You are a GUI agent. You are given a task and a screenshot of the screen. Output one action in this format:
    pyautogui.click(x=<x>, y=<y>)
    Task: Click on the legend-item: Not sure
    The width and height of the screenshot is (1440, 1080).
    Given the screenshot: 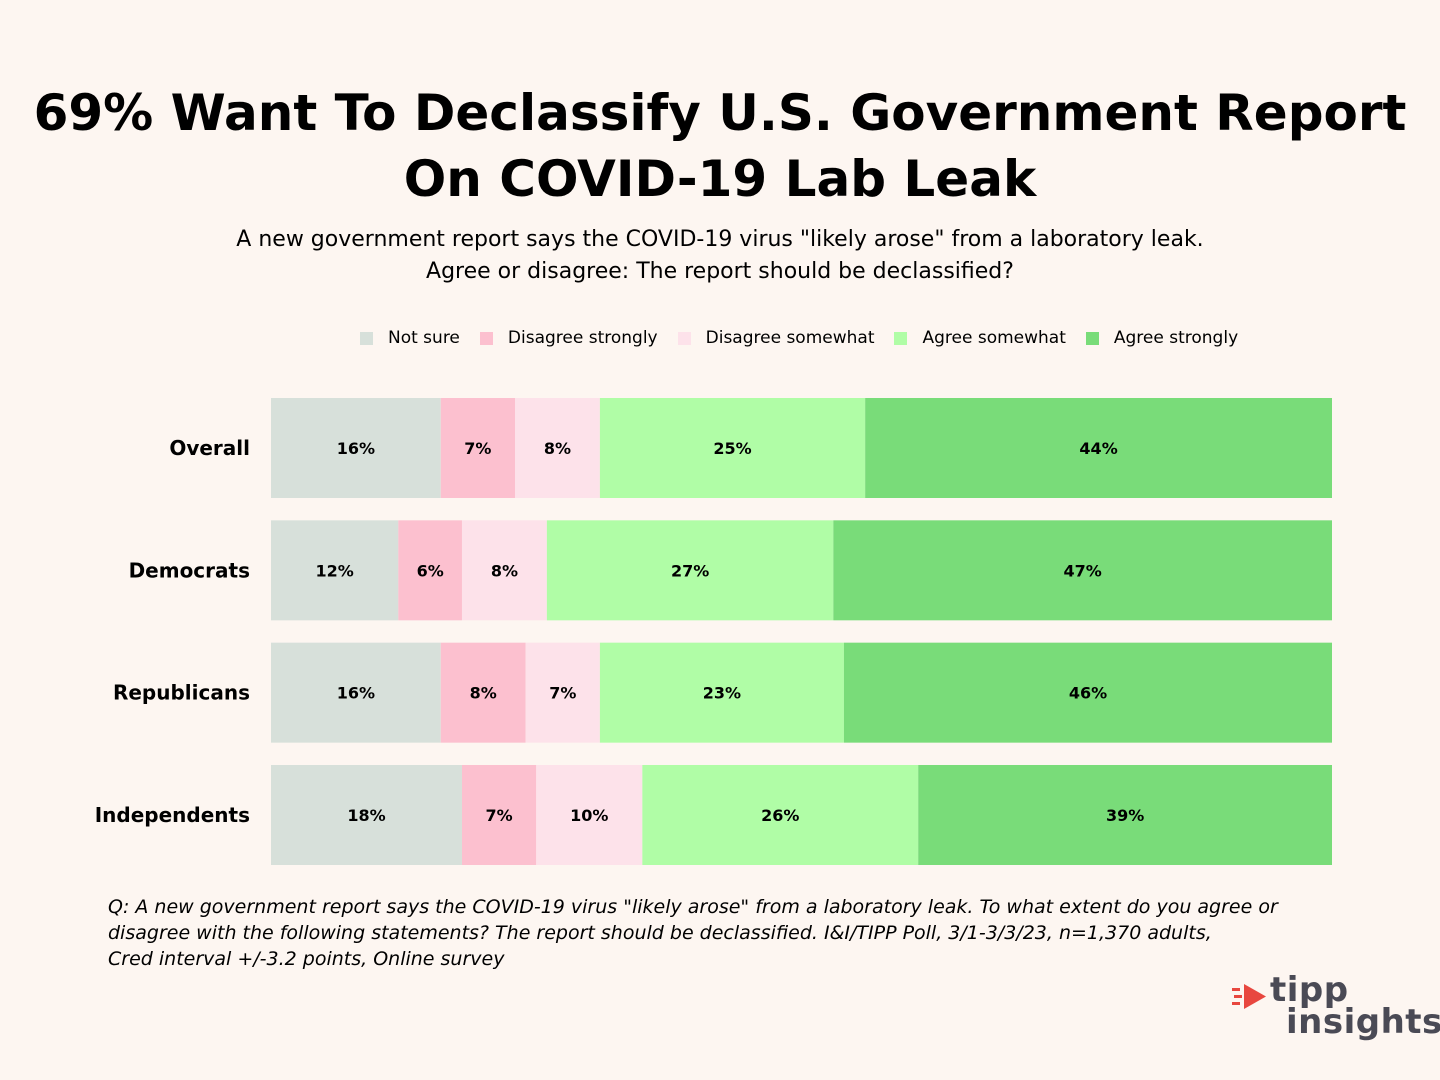 What is the action you would take?
    pyautogui.click(x=410, y=338)
    